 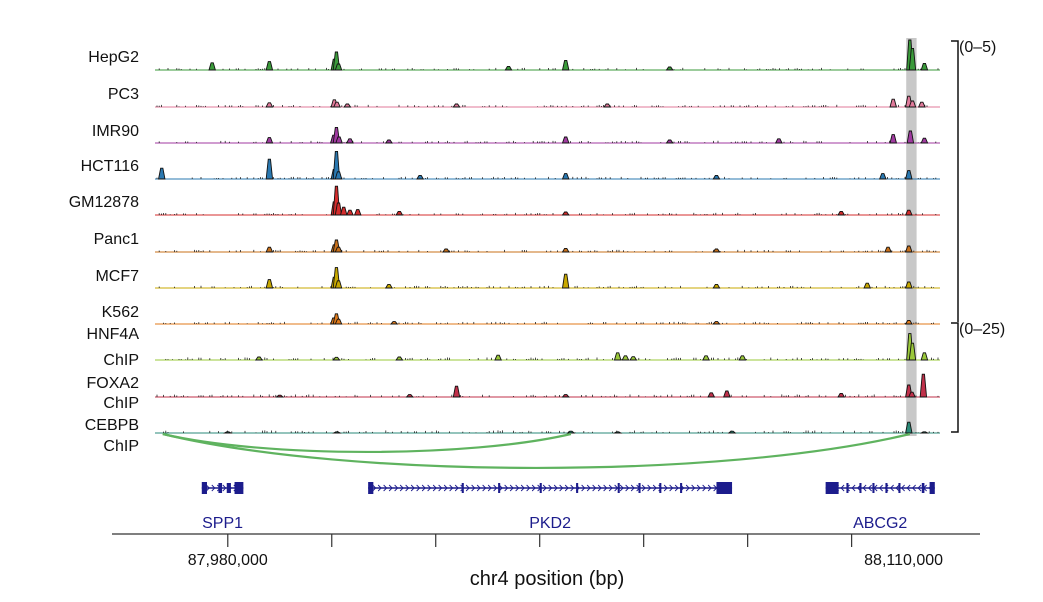 What do you see at coordinates (120, 312) in the screenshot?
I see `track-label-k562: K562` at bounding box center [120, 312].